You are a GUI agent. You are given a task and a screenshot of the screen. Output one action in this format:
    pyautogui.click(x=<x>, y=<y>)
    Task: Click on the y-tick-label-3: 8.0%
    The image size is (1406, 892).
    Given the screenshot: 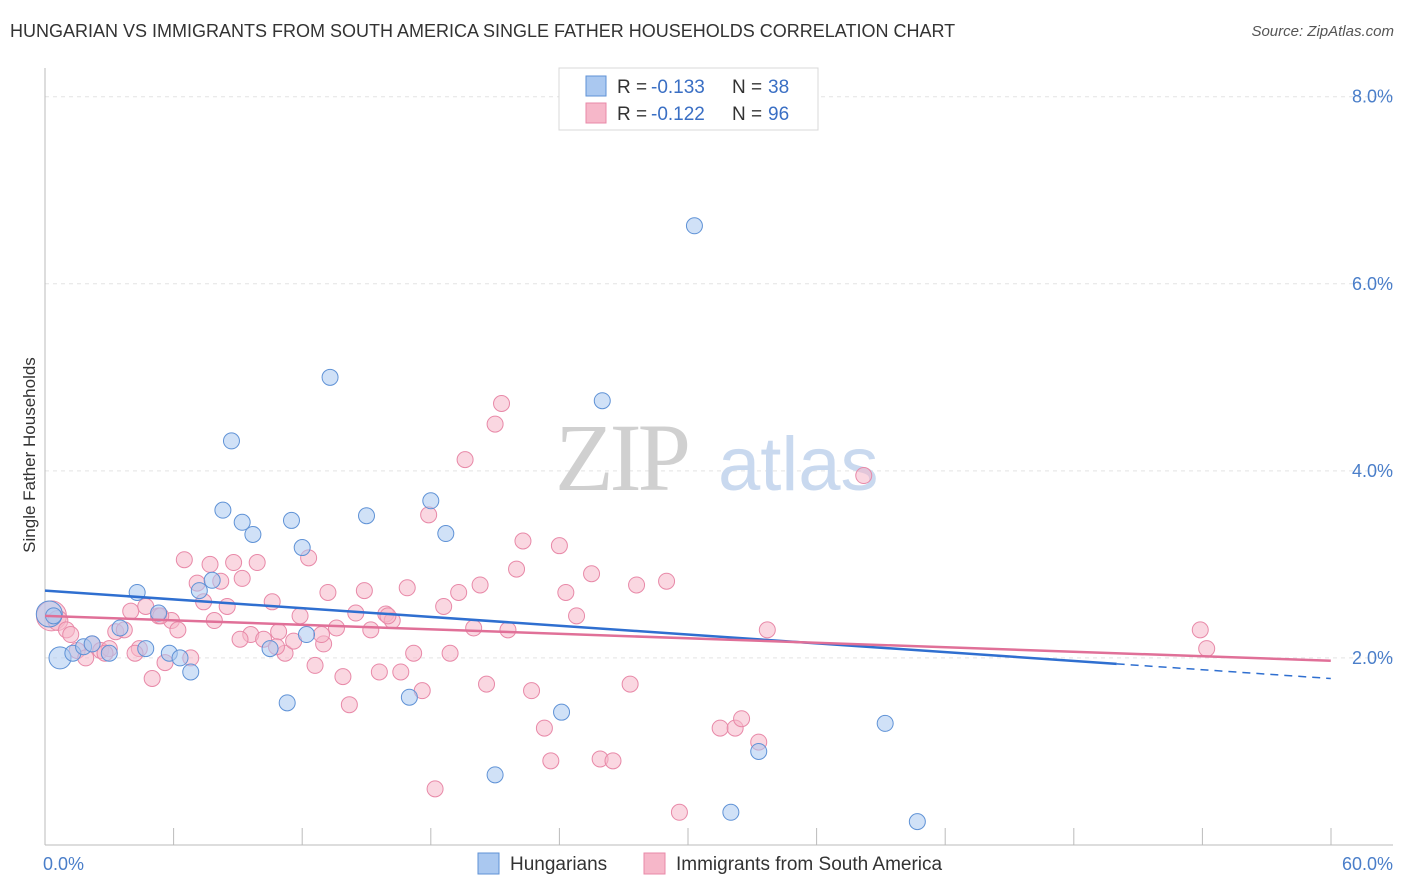 What is the action you would take?
    pyautogui.click(x=1372, y=97)
    